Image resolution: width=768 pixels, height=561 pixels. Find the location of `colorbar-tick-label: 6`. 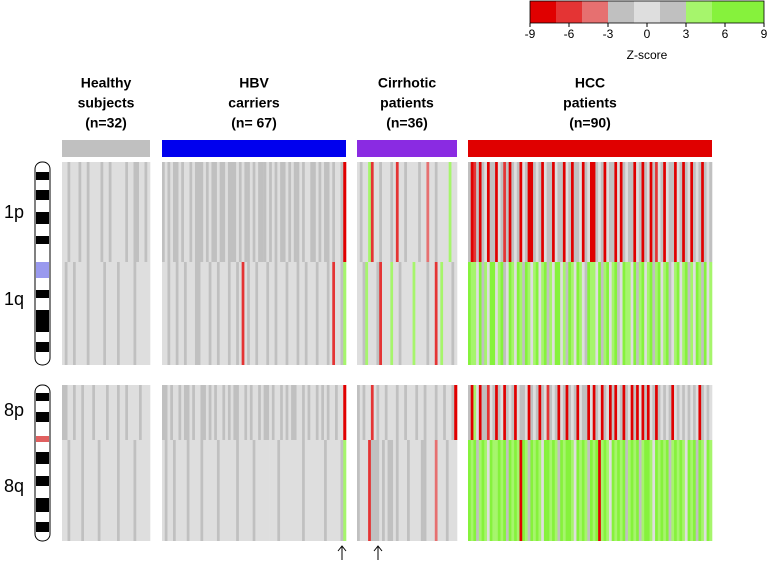

colorbar-tick-label: 6 is located at coordinates (725, 34).